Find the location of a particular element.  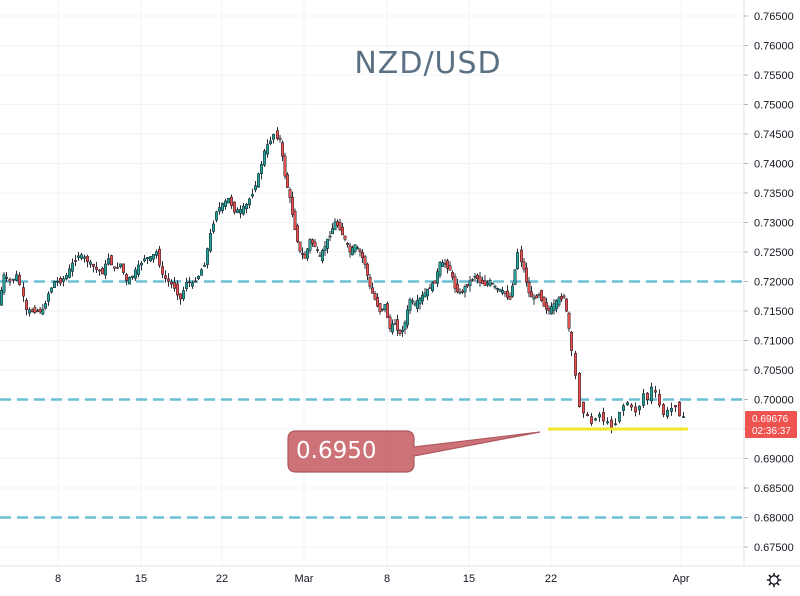

time-tick-label: Mar is located at coordinates (304, 579).